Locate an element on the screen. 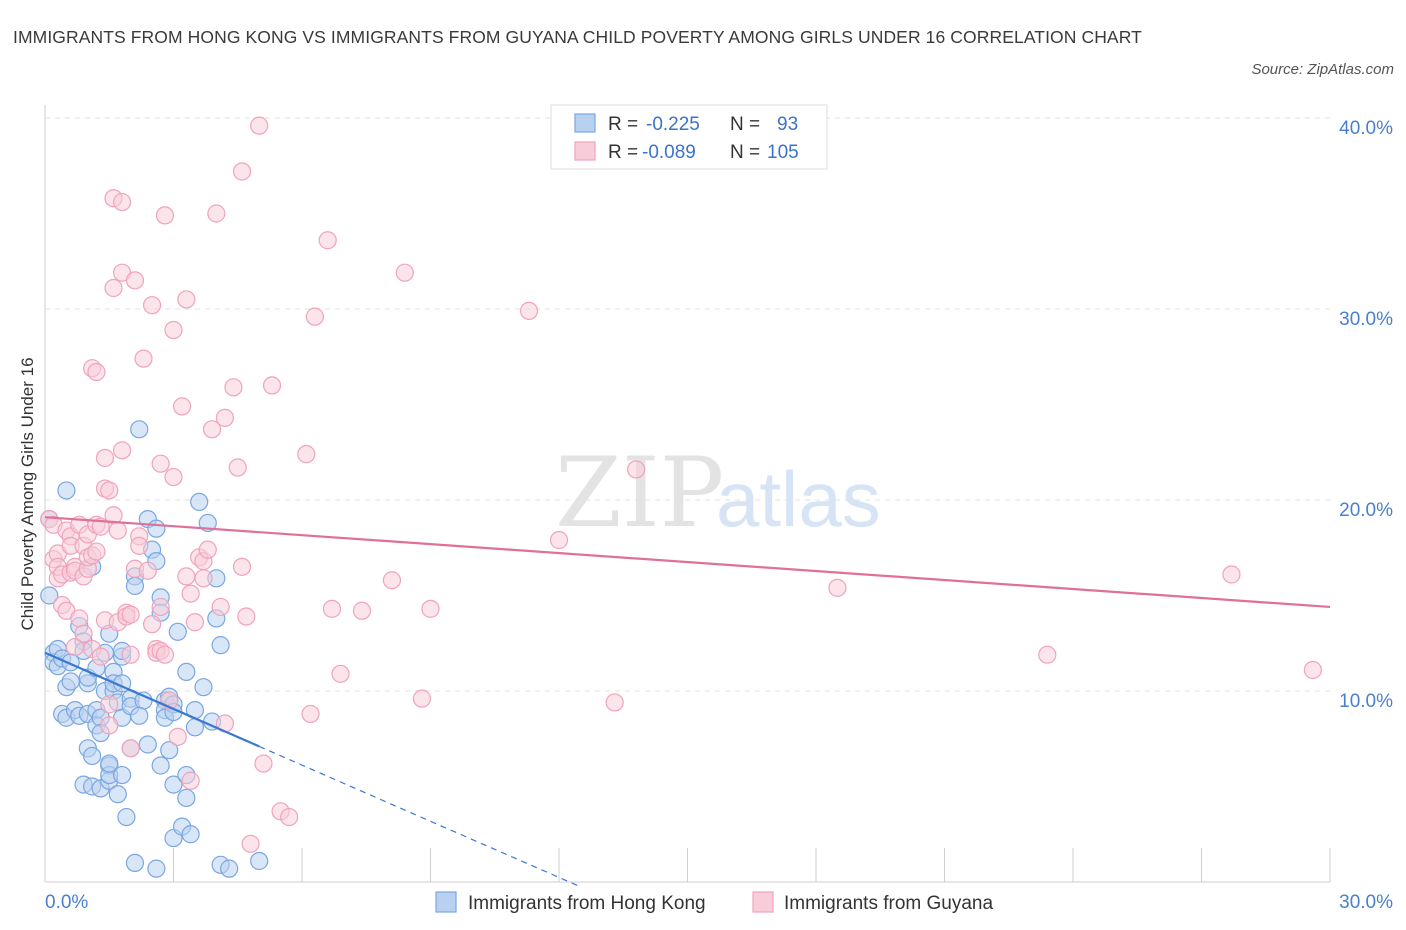 Image resolution: width=1406 pixels, height=930 pixels. y-tick-label-1: 20.0% is located at coordinates (1366, 510).